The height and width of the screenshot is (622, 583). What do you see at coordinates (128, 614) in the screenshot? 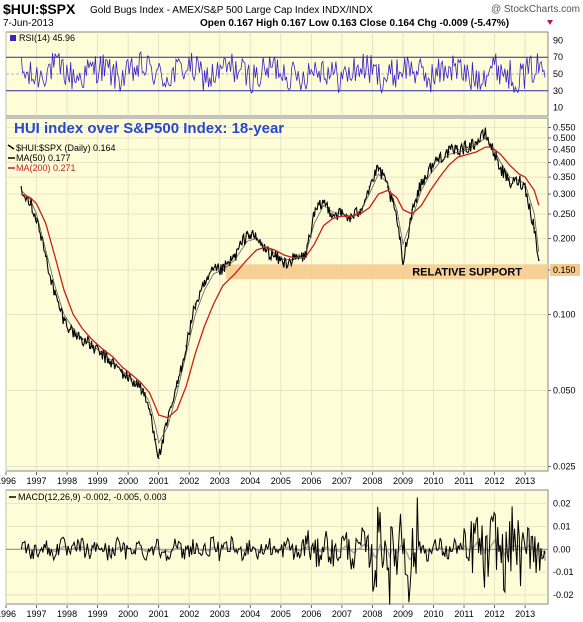
I see `x-axis-bot-tick-label: 2000` at bounding box center [128, 614].